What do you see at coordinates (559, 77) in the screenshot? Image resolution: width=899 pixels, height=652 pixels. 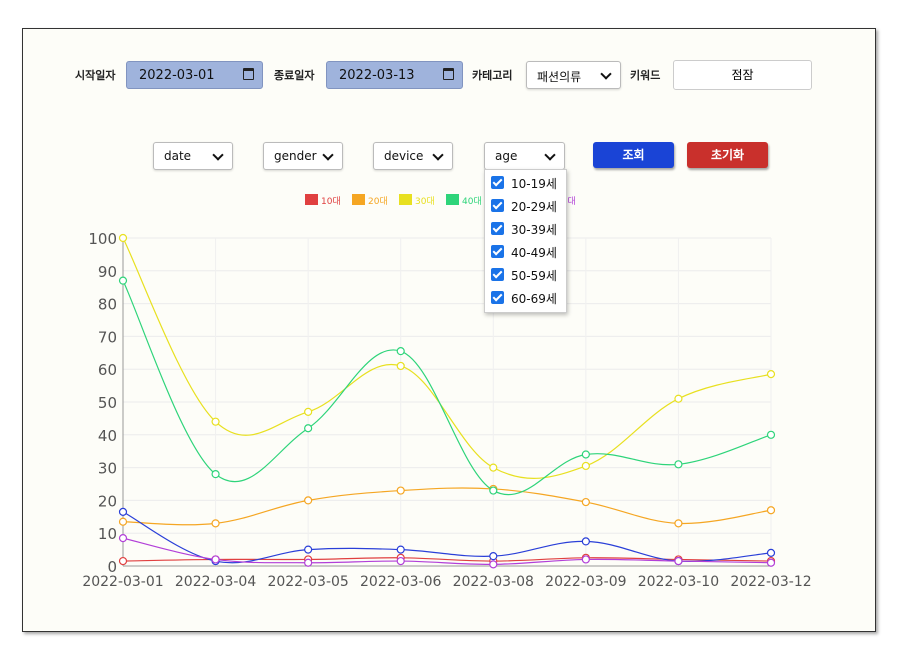 I see `category-value: 패션의류` at bounding box center [559, 77].